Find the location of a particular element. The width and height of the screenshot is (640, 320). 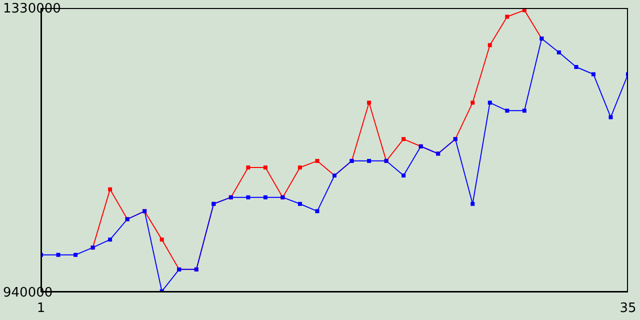

x-tick-label: 35 is located at coordinates (628, 308).